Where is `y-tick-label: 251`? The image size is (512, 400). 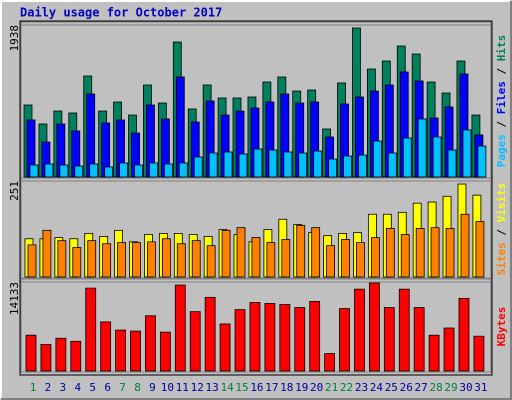
y-tick-label: 251 is located at coordinates (14, 191).